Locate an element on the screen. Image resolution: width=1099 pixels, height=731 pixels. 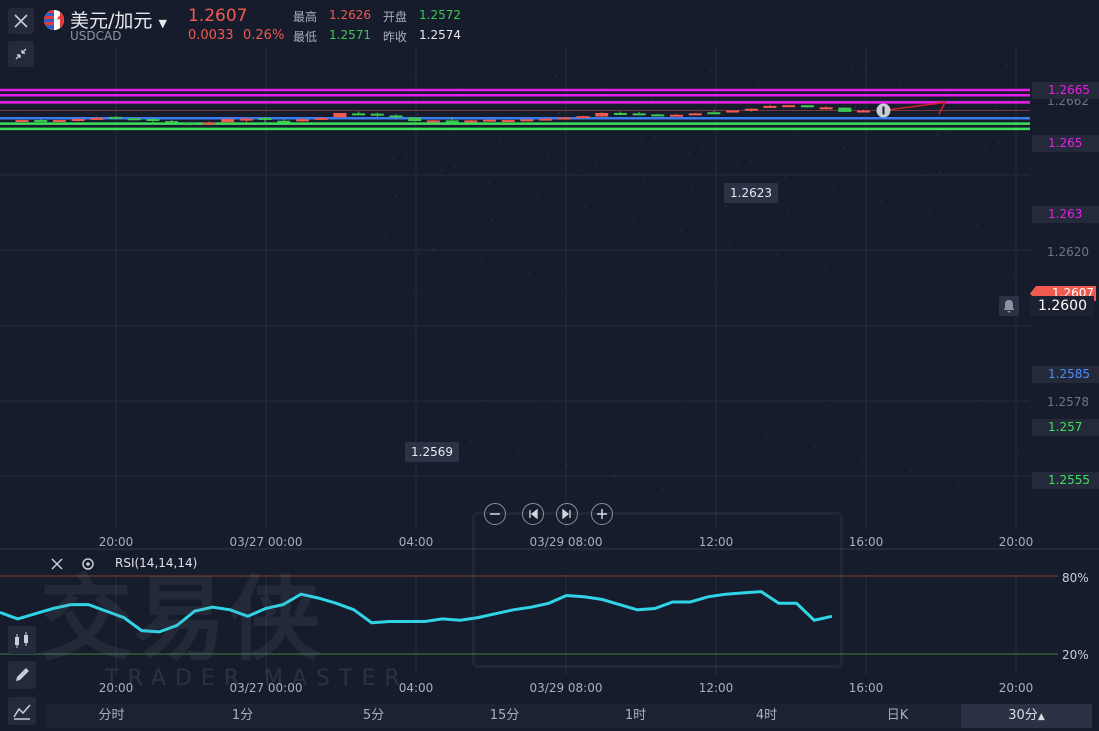
timeframe-tick: 分时 is located at coordinates (111, 715).